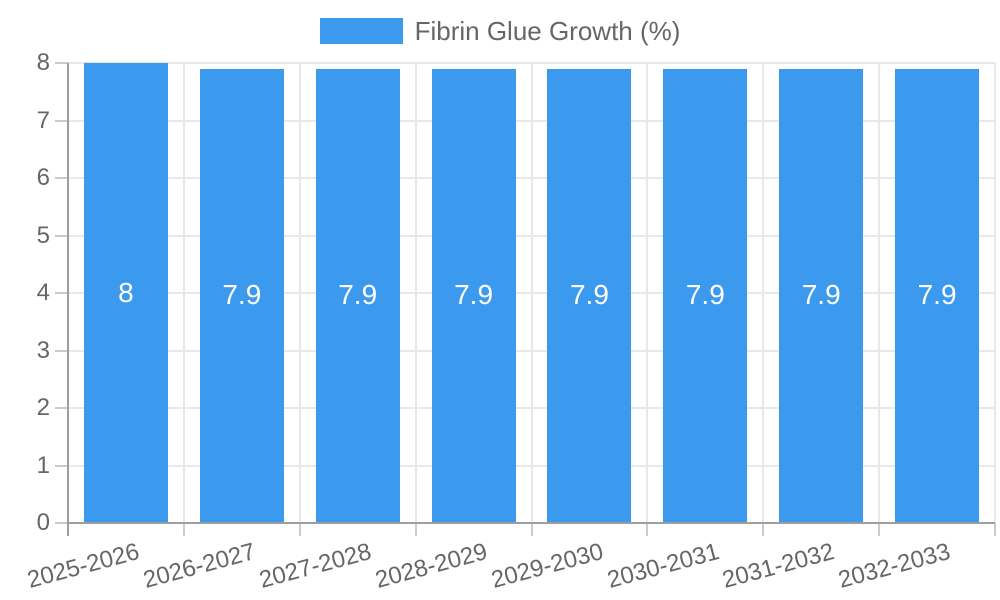  Describe the element at coordinates (547, 566) in the screenshot. I see `x-axis-label: 2029-2030` at that location.